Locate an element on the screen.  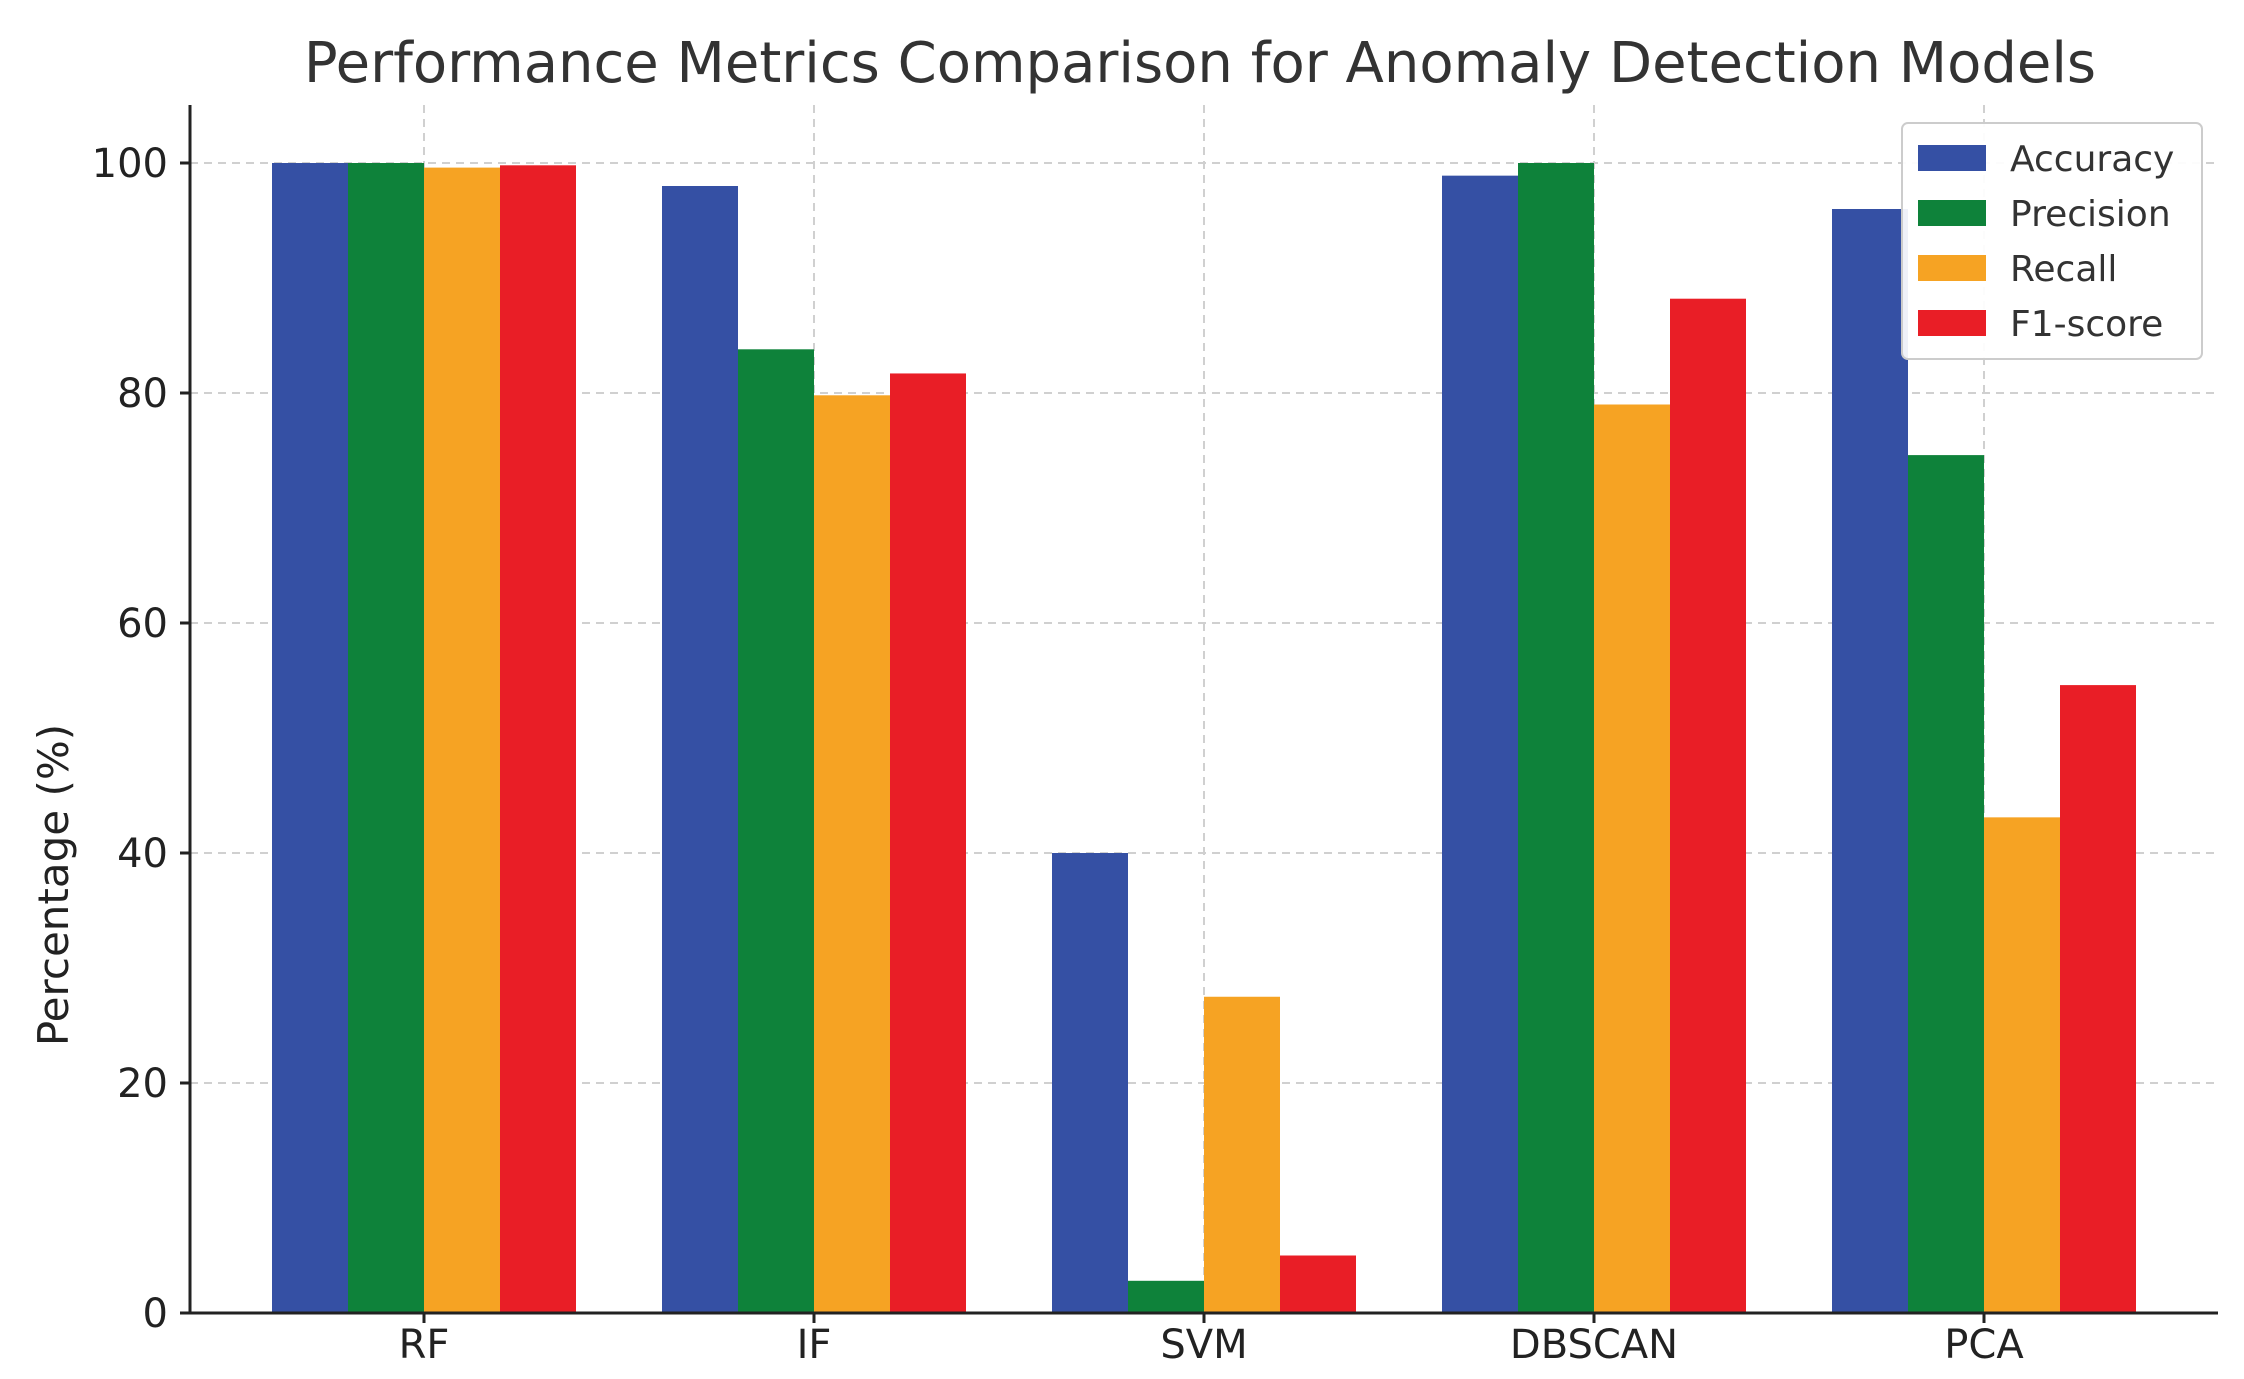
bar-rf-f1-score is located at coordinates (538, 739).